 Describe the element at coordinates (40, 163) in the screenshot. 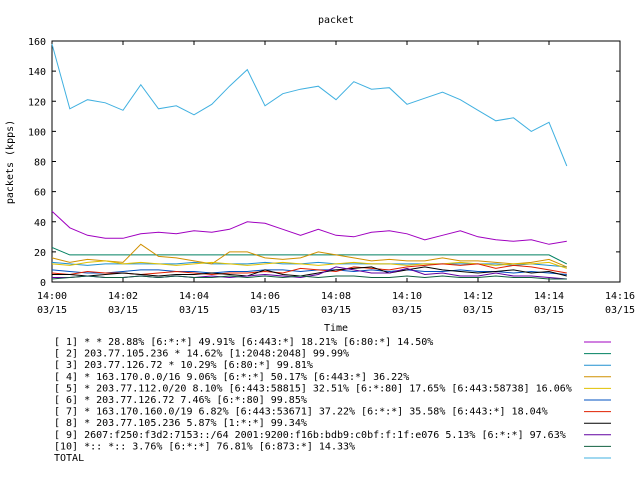

I see `y-tick-label: 80` at that location.